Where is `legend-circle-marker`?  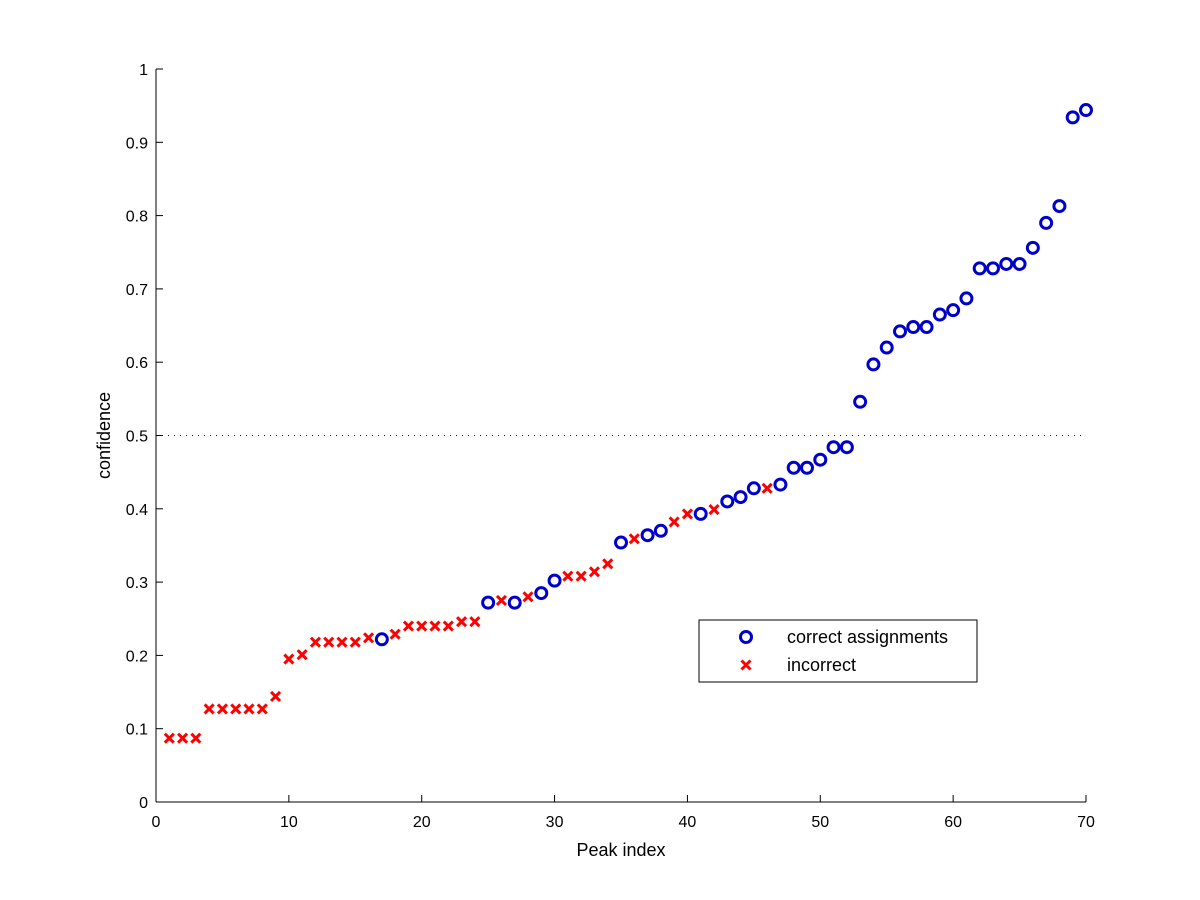
legend-circle-marker is located at coordinates (746, 637).